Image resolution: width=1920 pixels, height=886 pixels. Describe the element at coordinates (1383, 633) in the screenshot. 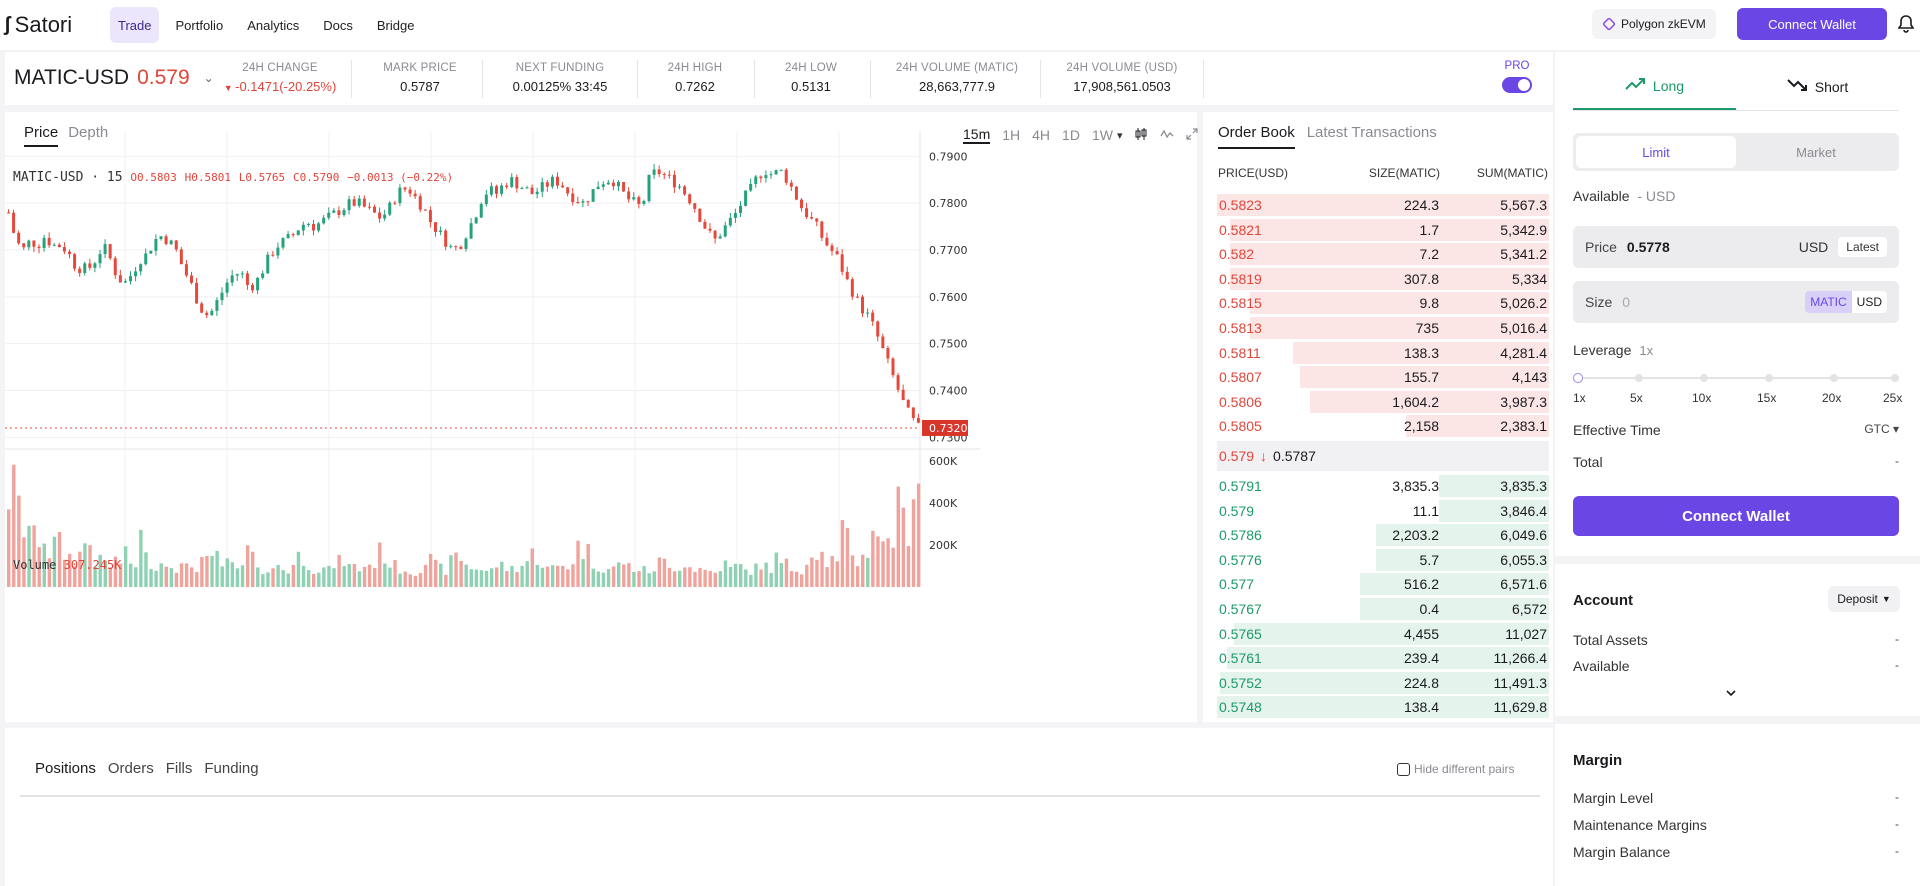

I see `bid-row: 0.5765 4,455 11,027` at that location.